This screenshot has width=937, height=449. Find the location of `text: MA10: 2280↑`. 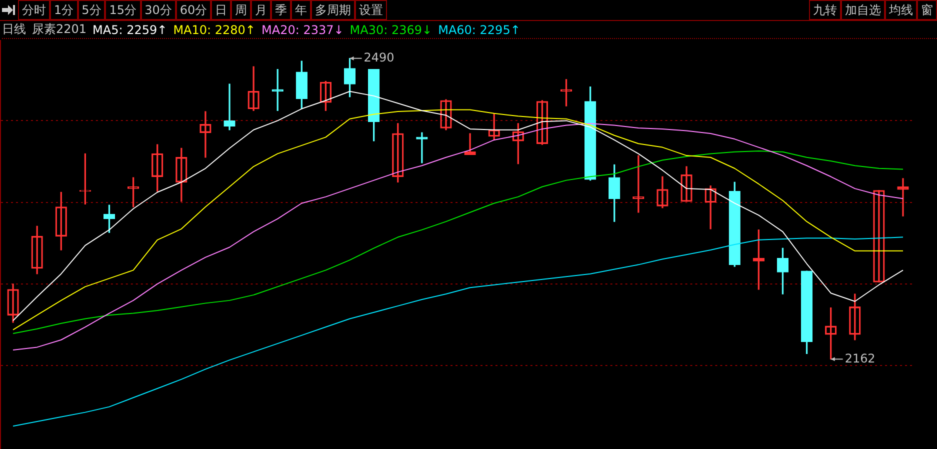

text: MA10: 2280↑ is located at coordinates (214, 29).